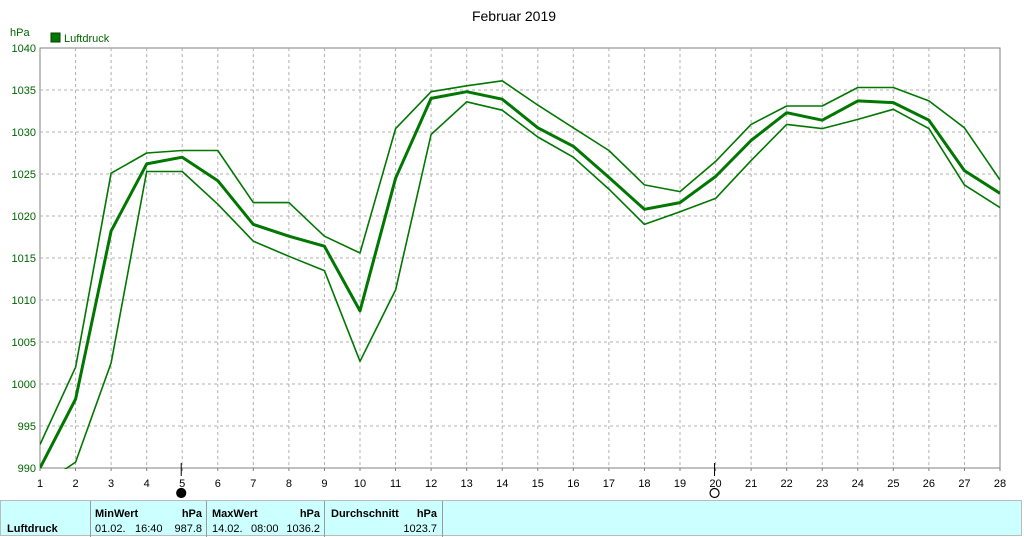 The width and height of the screenshot is (1024, 537). Describe the element at coordinates (75, 484) in the screenshot. I see `x-tick-label: 2` at that location.